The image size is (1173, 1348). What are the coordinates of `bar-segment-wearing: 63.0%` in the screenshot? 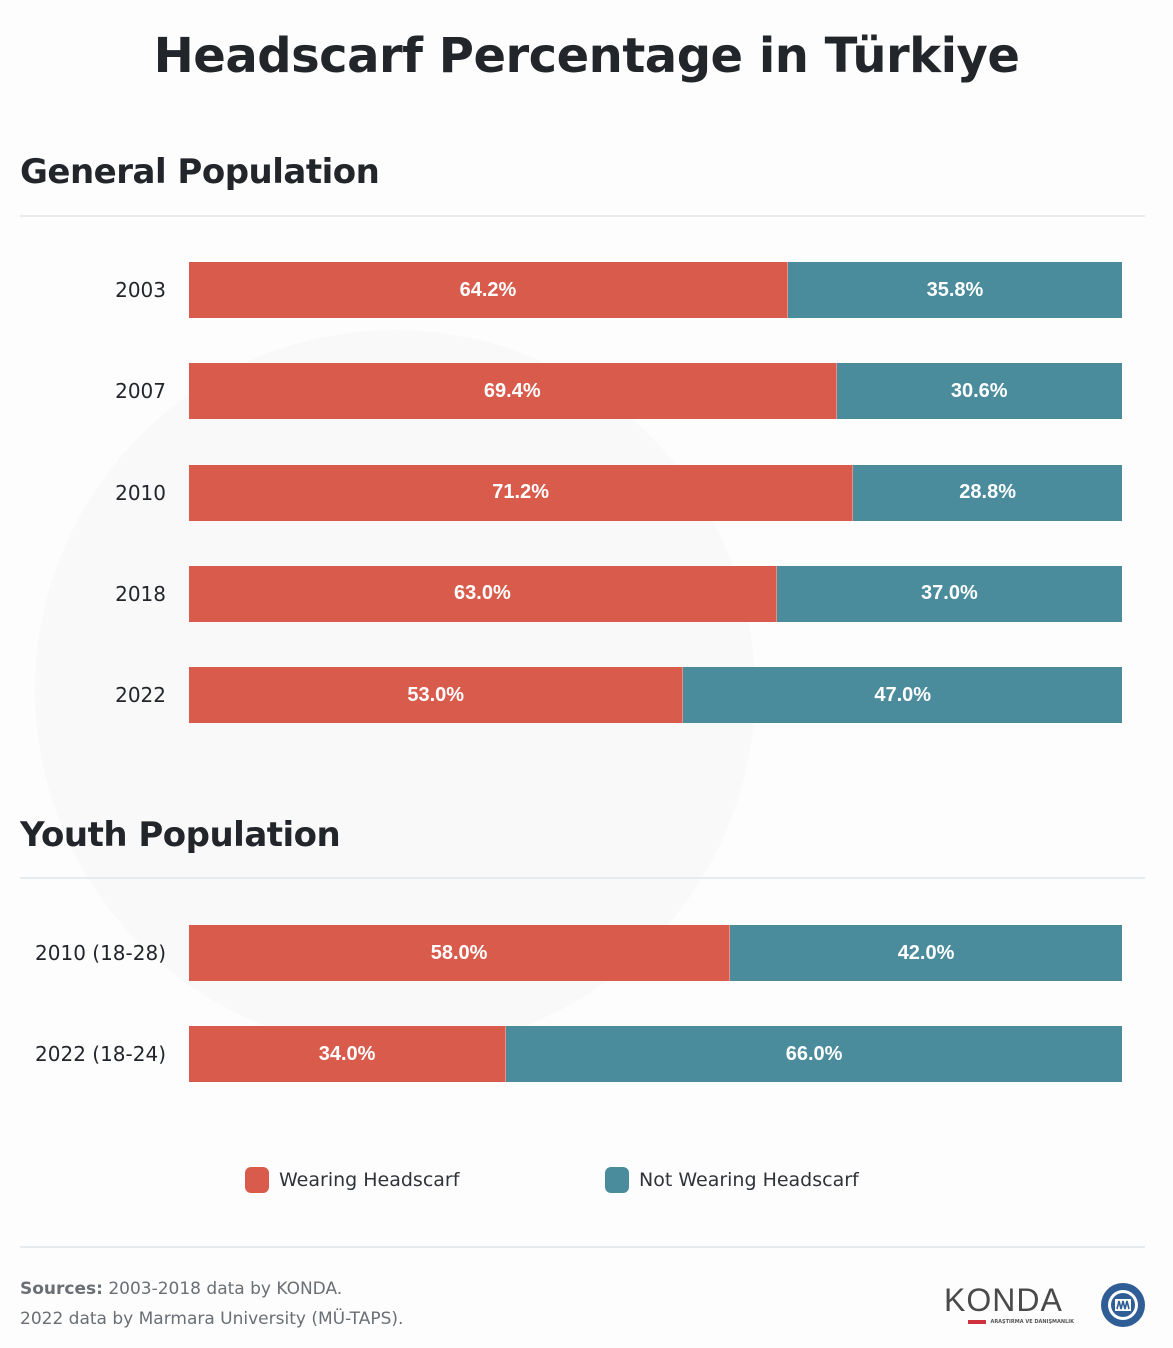 It's located at (483, 593).